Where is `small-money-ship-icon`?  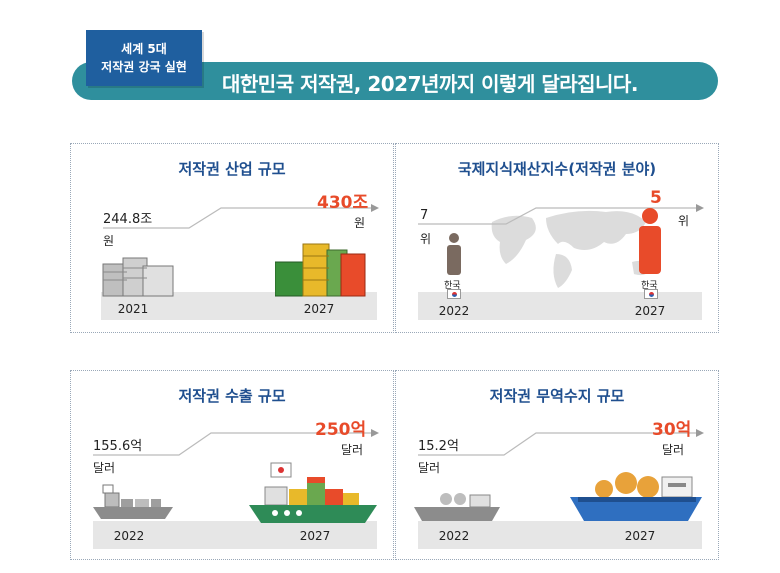 small-money-ship-icon is located at coordinates (457, 507).